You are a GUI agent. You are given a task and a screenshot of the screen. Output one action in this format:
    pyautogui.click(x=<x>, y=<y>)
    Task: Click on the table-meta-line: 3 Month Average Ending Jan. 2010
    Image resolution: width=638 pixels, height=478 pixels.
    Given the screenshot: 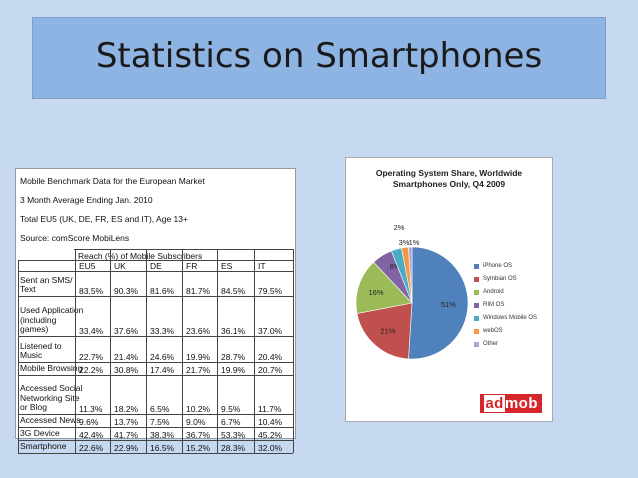 What is the action you would take?
    pyautogui.click(x=86, y=200)
    